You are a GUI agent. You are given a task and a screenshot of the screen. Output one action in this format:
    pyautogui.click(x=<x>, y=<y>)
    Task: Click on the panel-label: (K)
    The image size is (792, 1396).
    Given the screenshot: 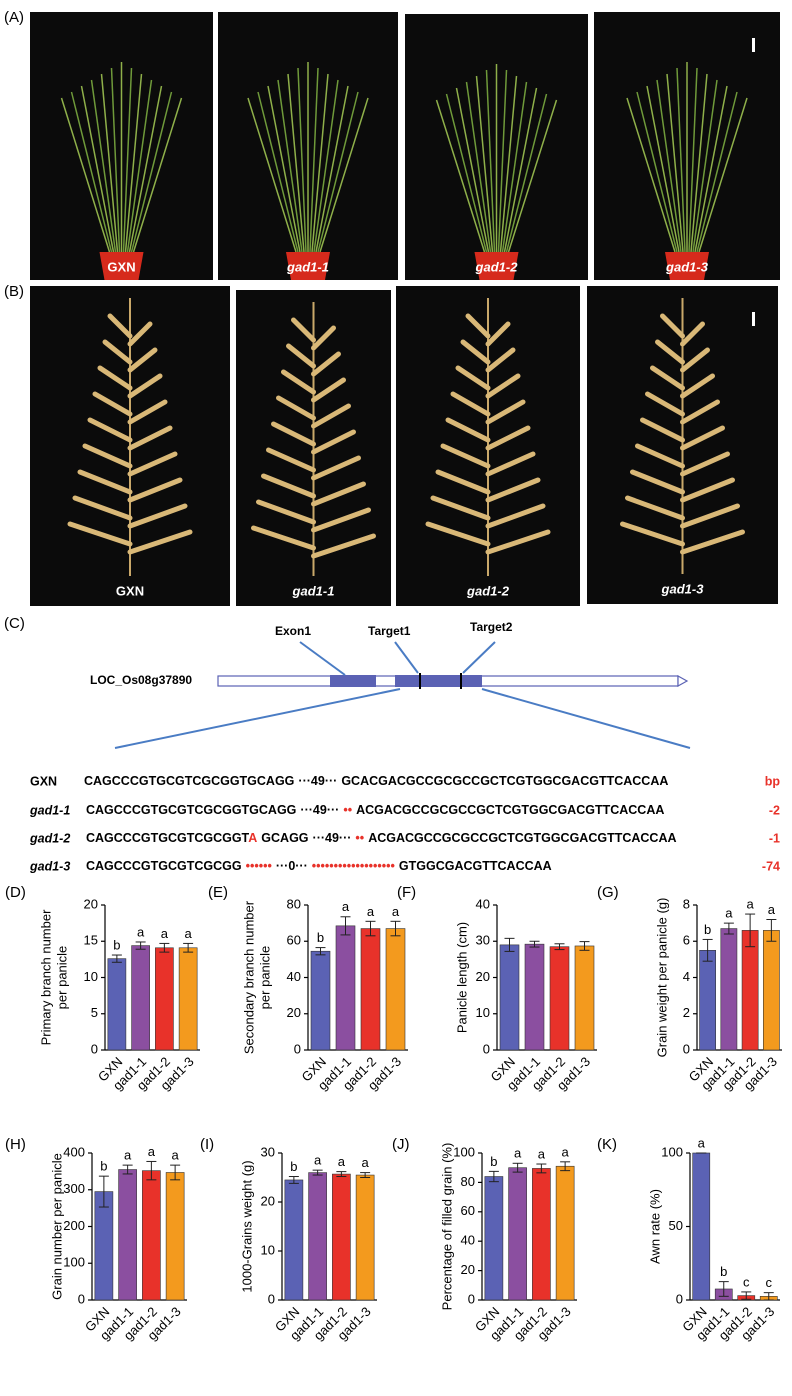 What is the action you would take?
    pyautogui.click(x=607, y=1144)
    